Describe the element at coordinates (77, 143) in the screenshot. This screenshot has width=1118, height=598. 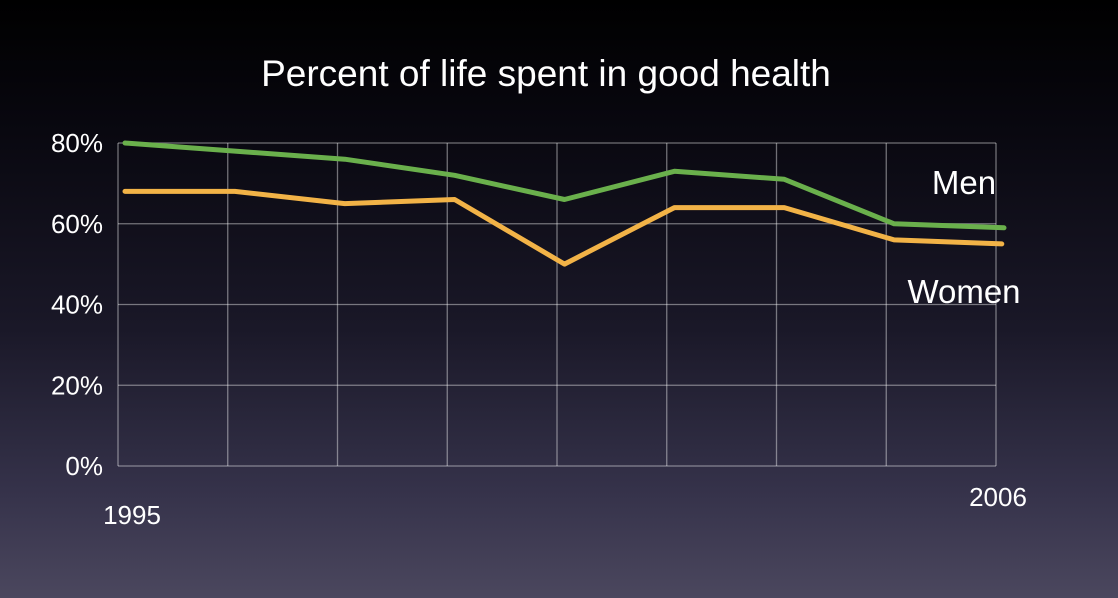
I see `y-tick-label: 80%` at that location.